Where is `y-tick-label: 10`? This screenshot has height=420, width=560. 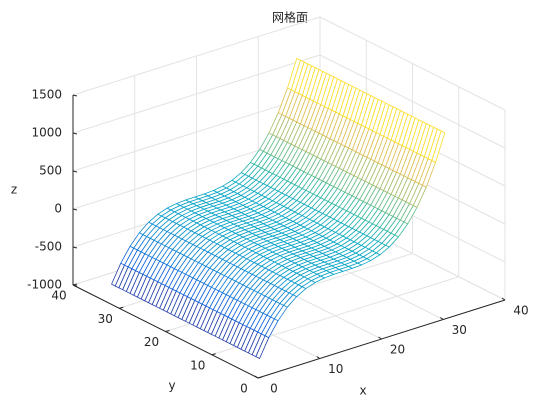 y-tick-label: 10 is located at coordinates (197, 365).